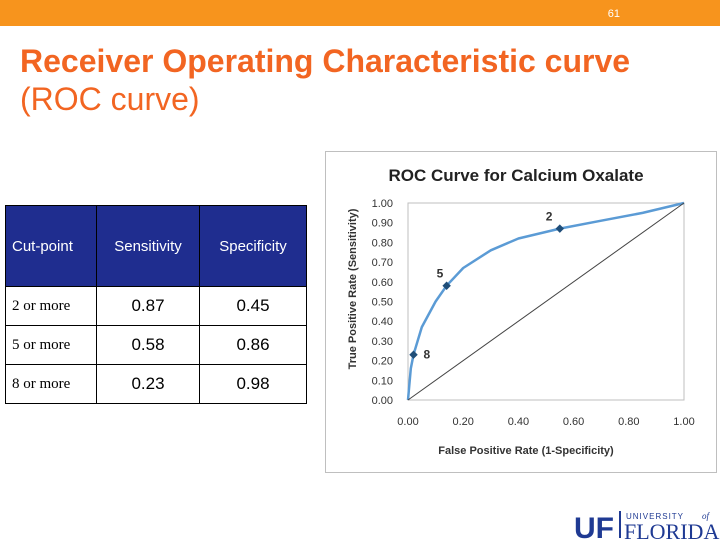 Image resolution: width=720 pixels, height=545 pixels. What do you see at coordinates (382, 381) in the screenshot?
I see `y-tick-label: 0.10` at bounding box center [382, 381].